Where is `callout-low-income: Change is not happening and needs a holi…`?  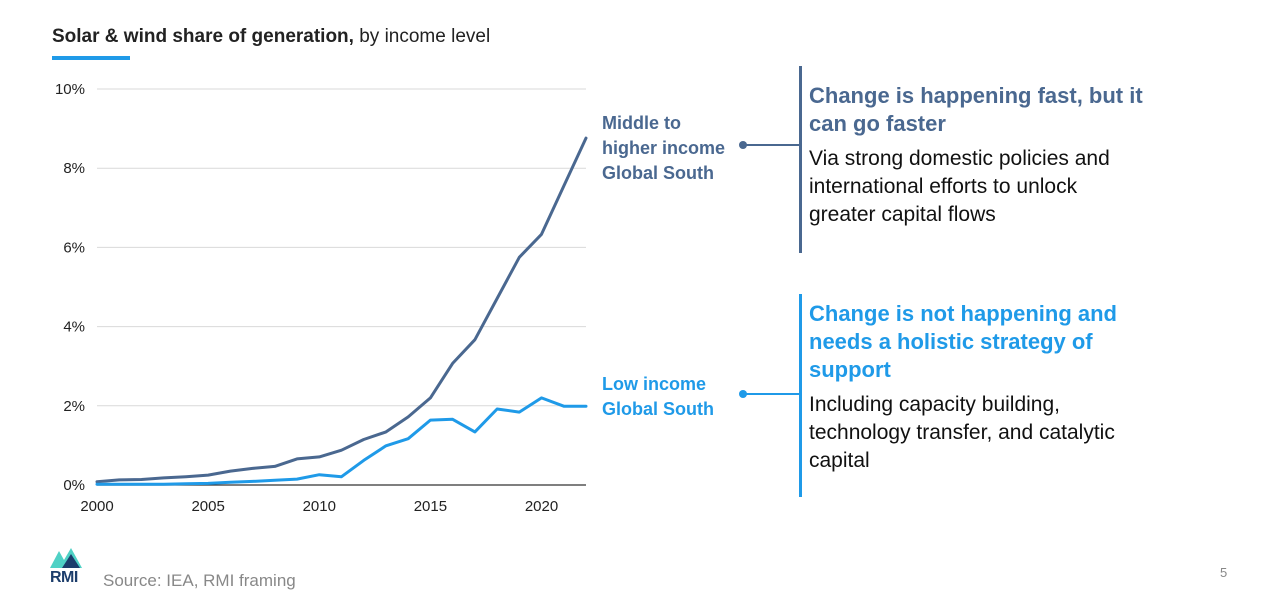 callout-low-income: Change is not happening and needs a holi… is located at coordinates (979, 387).